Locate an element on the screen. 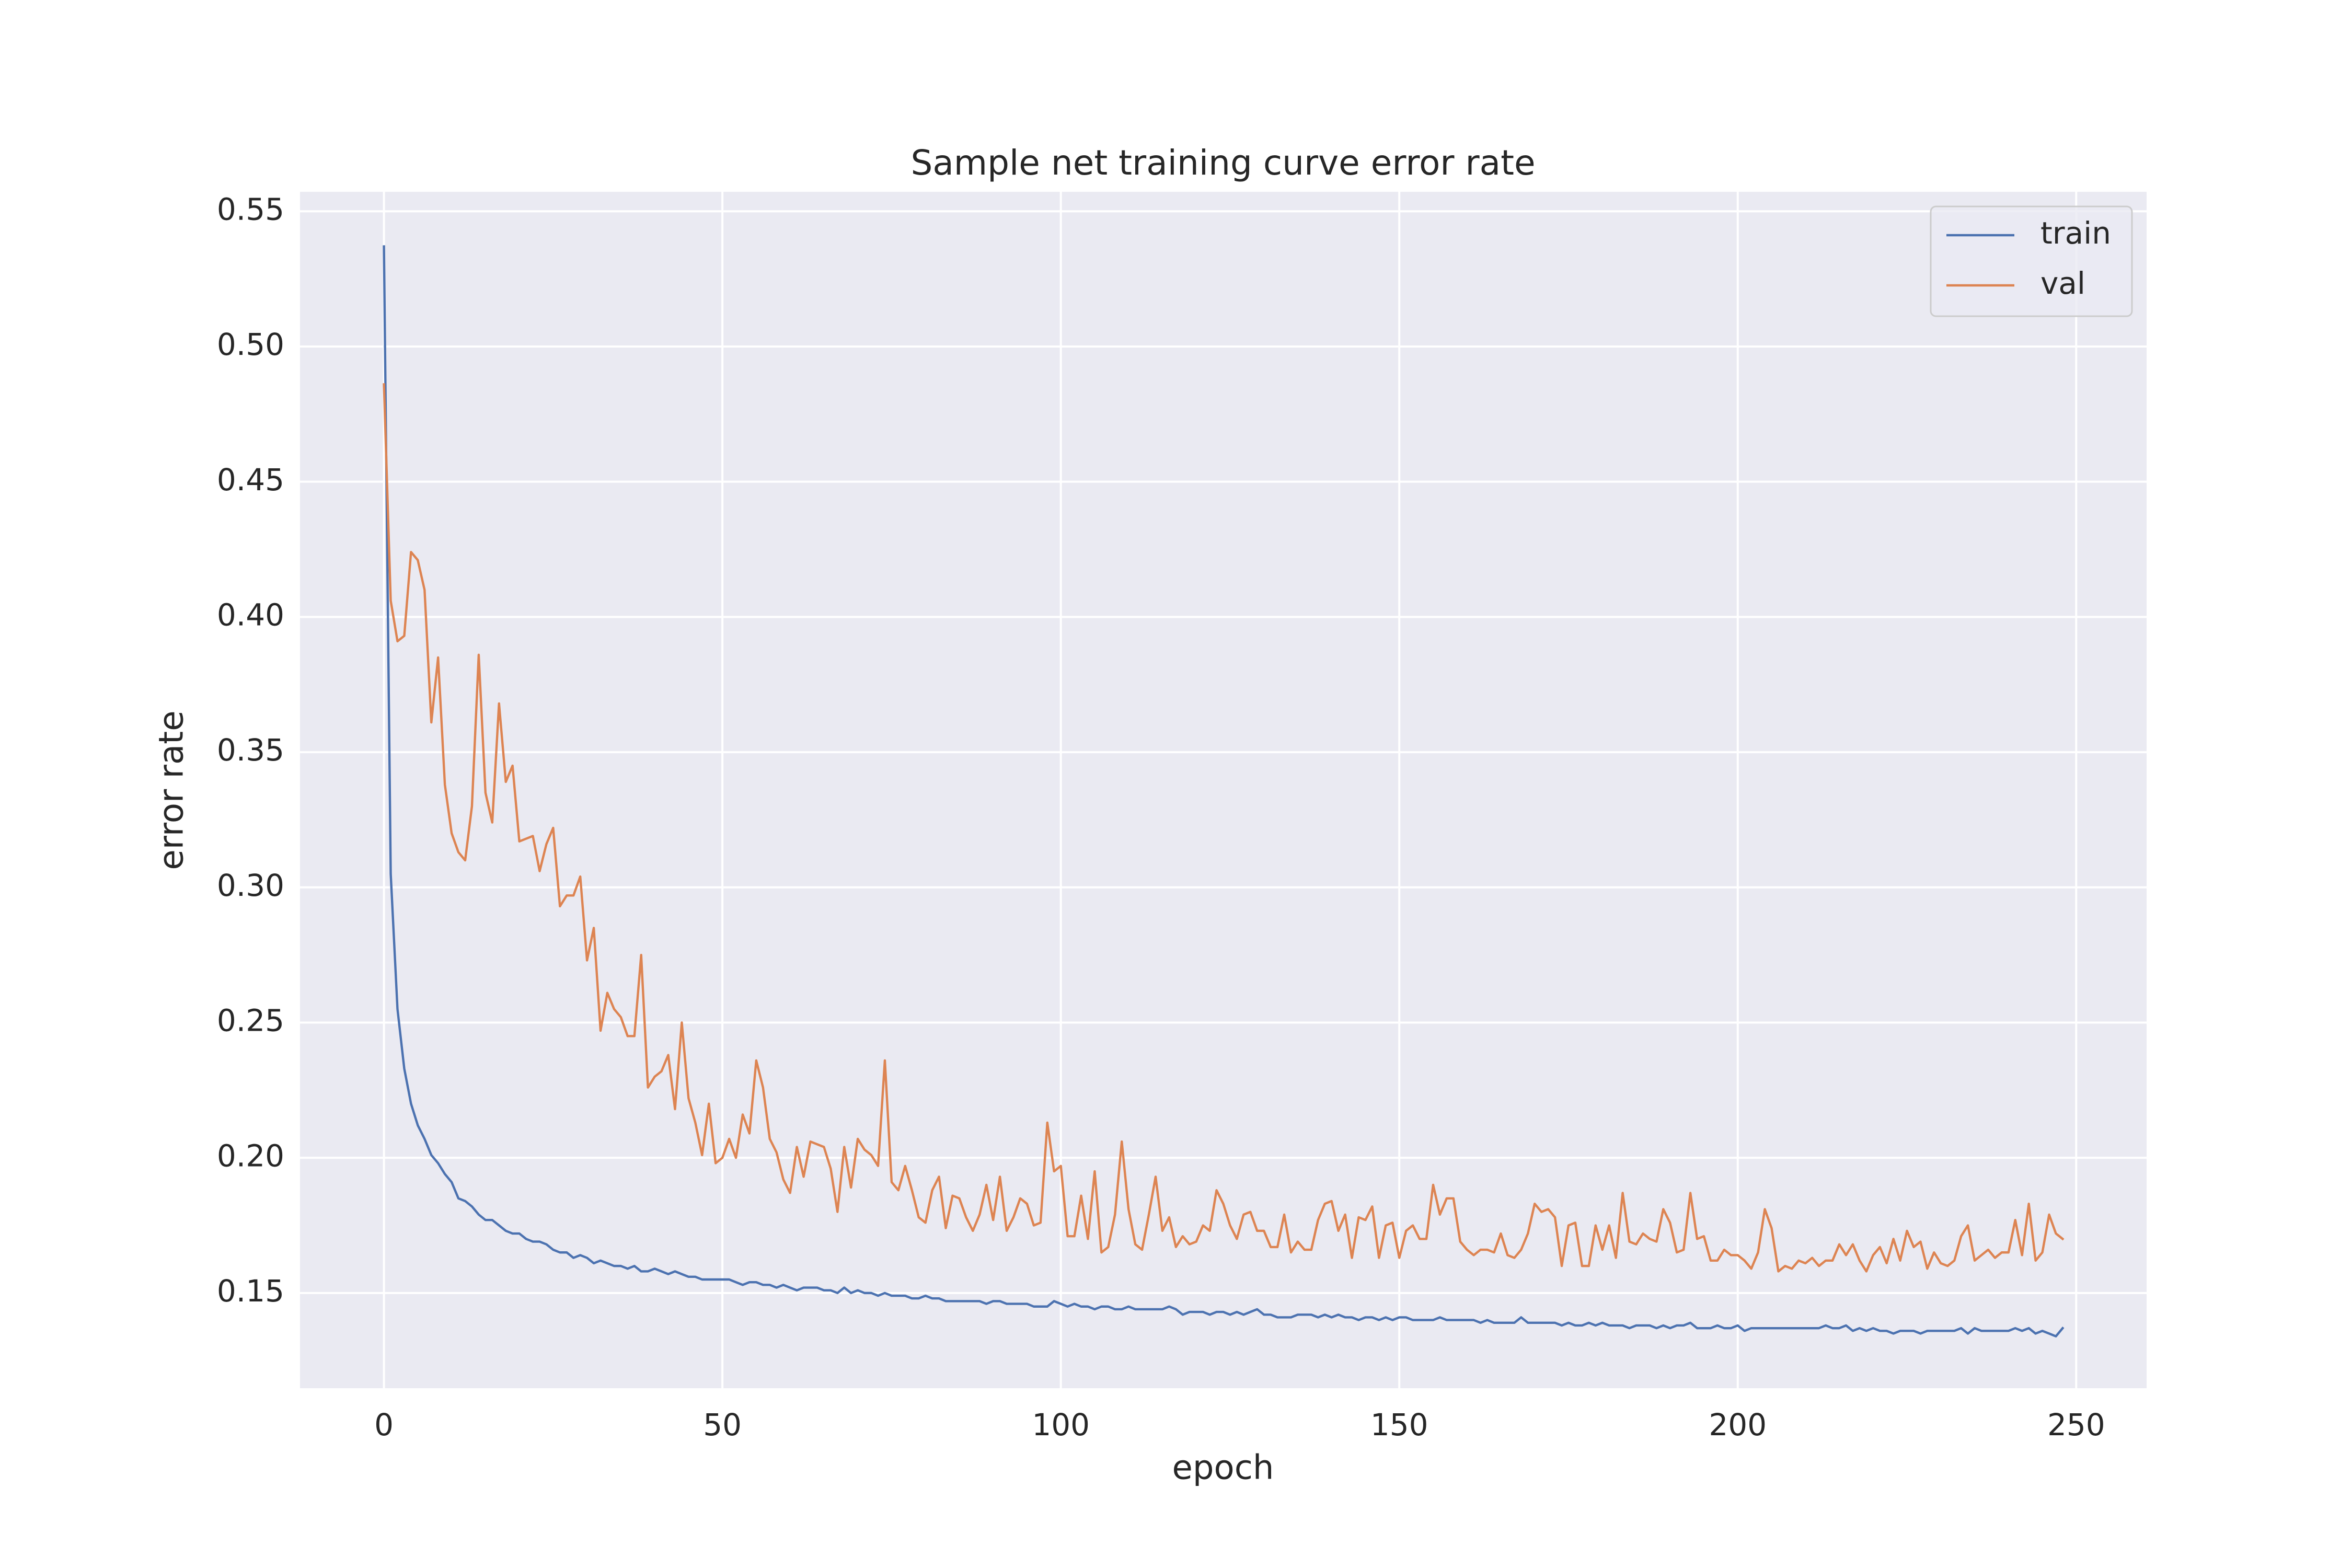 The width and height of the screenshot is (2352, 1568). y-axis-label: error rate is located at coordinates (172, 790).